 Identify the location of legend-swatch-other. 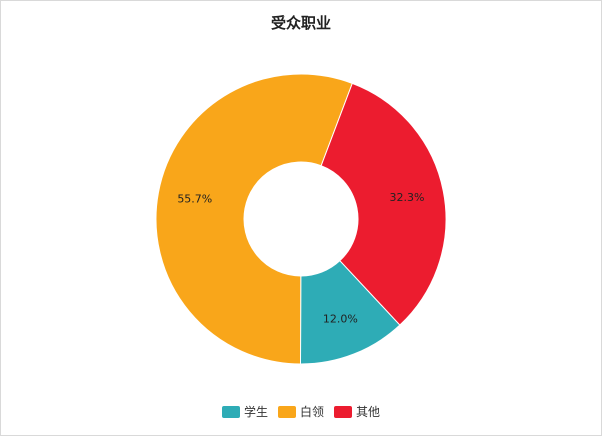
(343, 411).